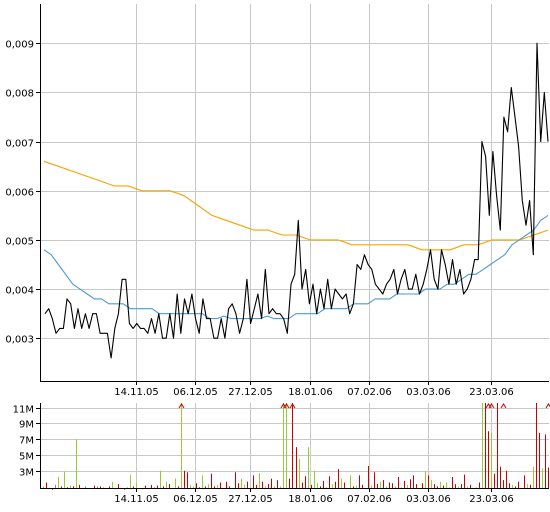  What do you see at coordinates (491, 499) in the screenshot?
I see `volume-x-tick-label: 23.03.06` at bounding box center [491, 499].